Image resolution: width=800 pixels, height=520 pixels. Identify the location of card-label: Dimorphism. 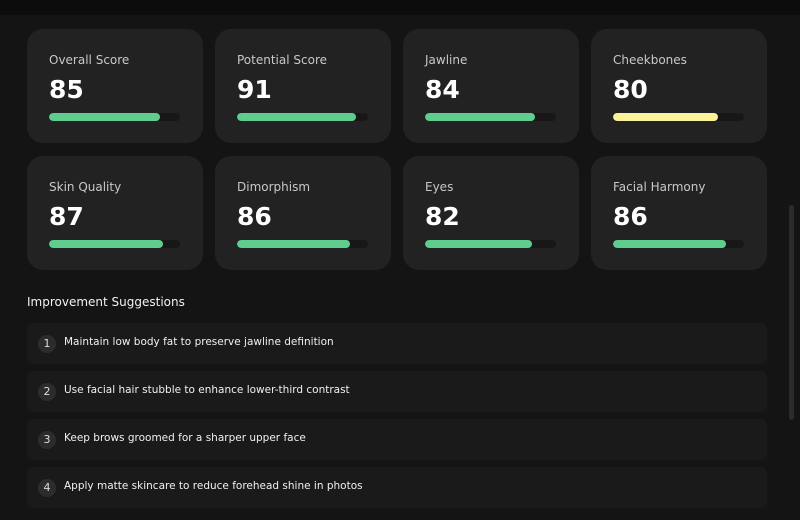
(274, 187).